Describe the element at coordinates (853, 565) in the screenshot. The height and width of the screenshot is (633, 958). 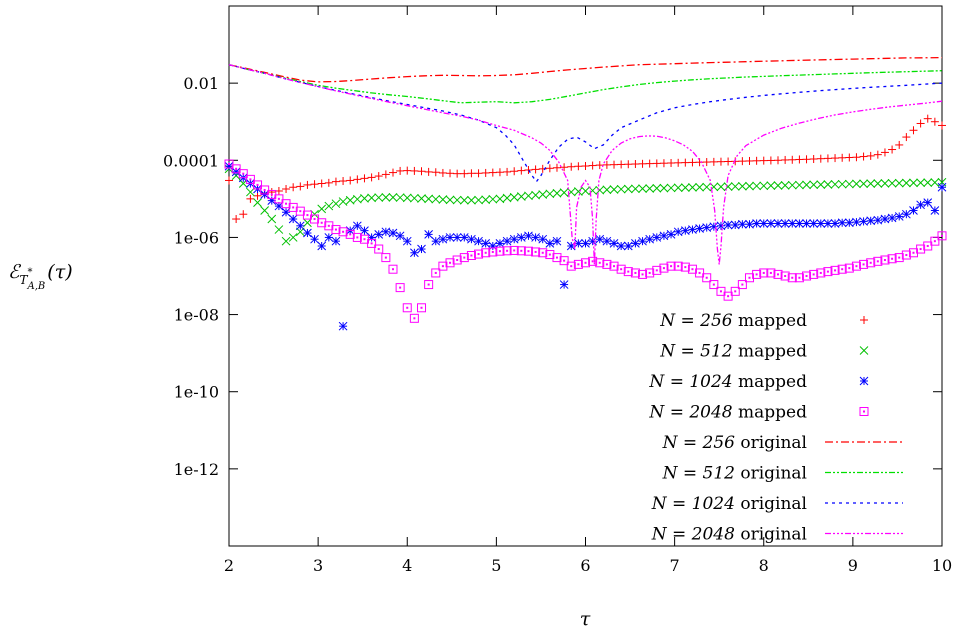
I see `x-tick-label: 9` at that location.